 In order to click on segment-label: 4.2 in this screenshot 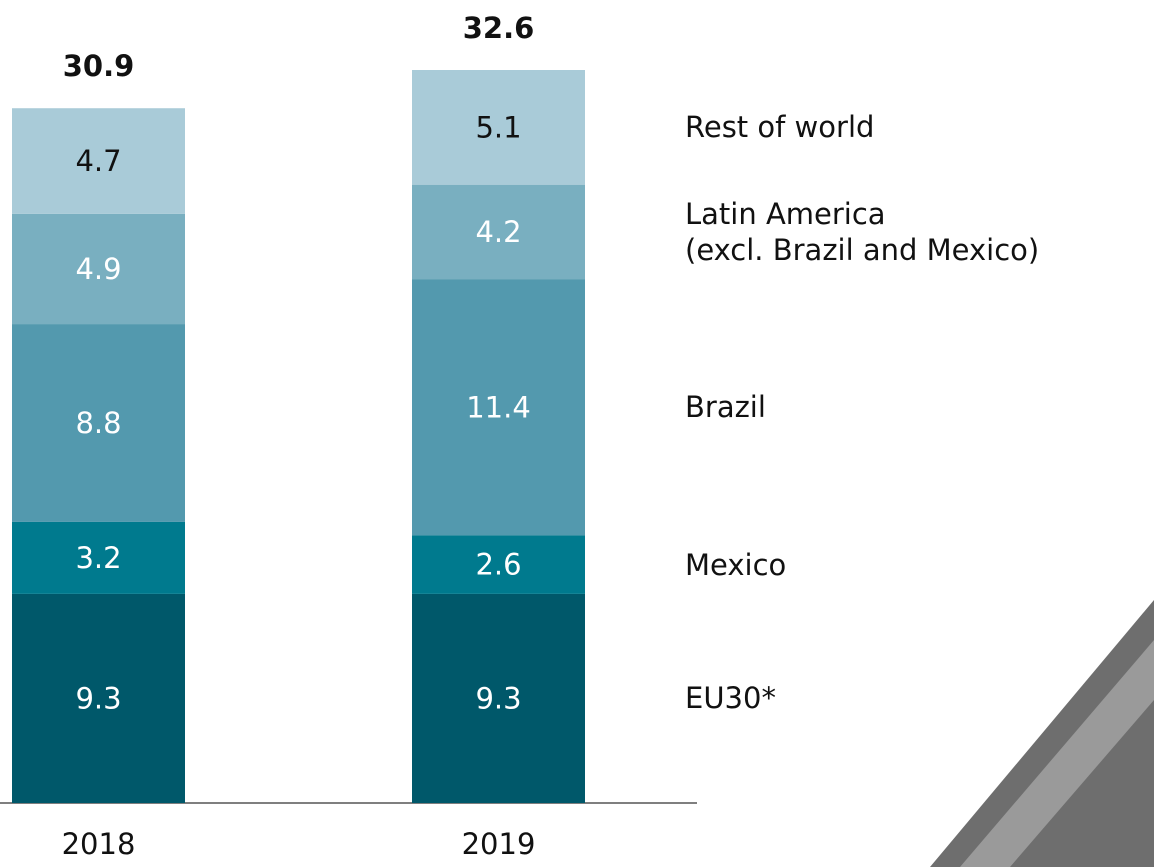, I will do `click(498, 232)`.